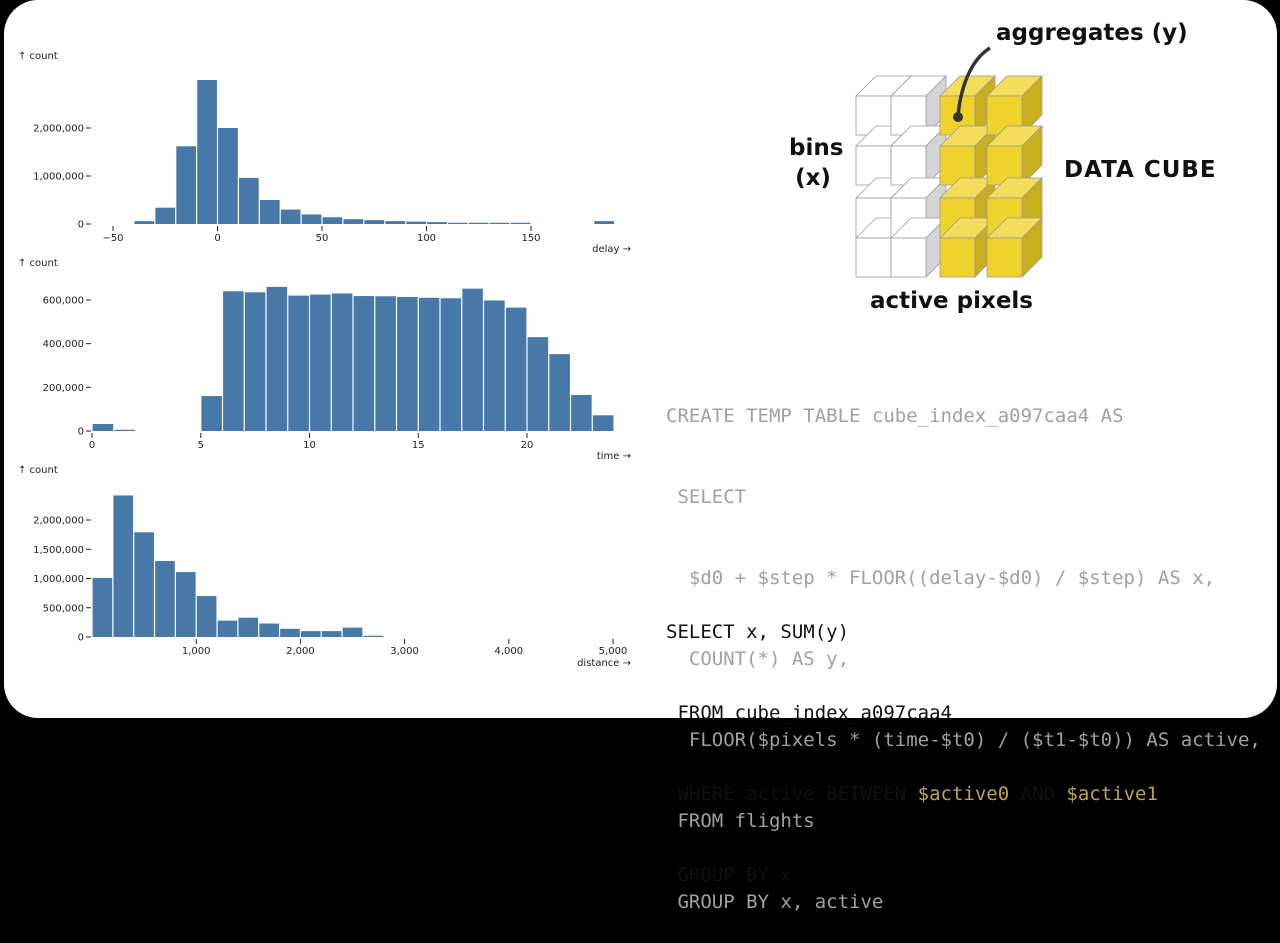  I want to click on sql-line: SELECT x, SUM(y), so click(758, 632).